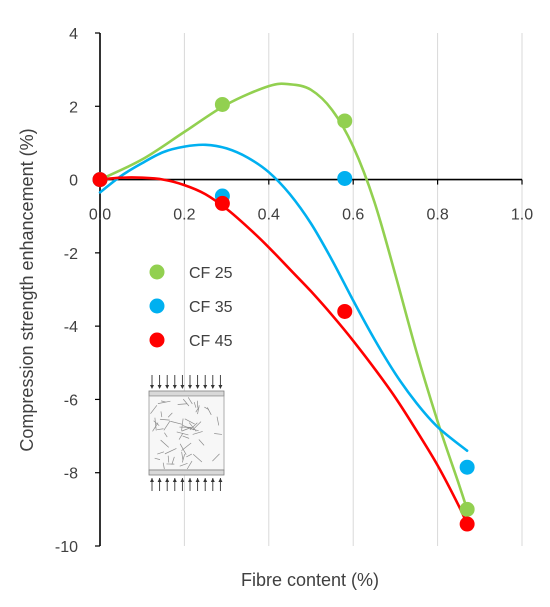  I want to click on y-tick-label: -2, so click(71, 254).